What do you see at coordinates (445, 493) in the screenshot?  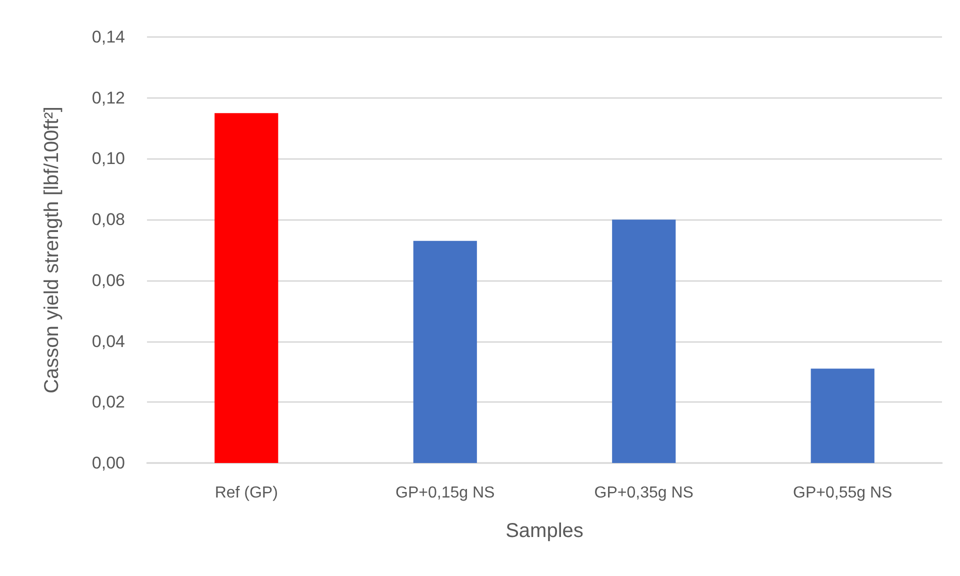 I see `x-tick-label: GP+0,15g NS` at bounding box center [445, 493].